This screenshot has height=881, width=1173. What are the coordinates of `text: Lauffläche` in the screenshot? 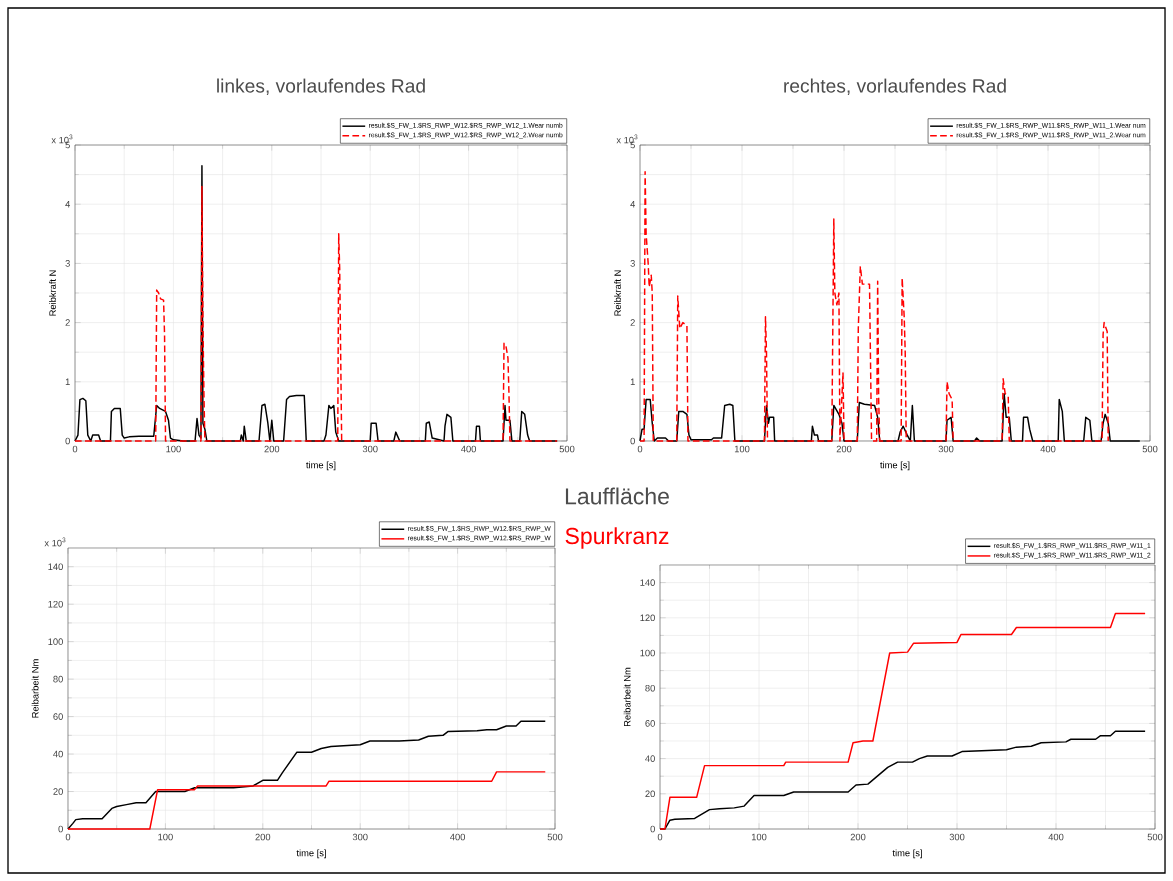 It's located at (617, 496).